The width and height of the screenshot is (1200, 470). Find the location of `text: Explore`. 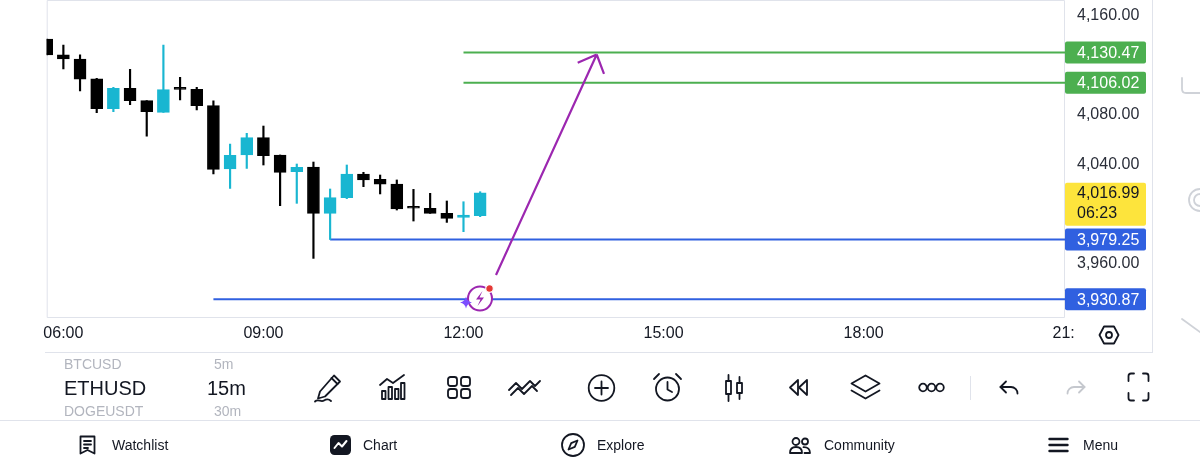

text: Explore is located at coordinates (621, 445).